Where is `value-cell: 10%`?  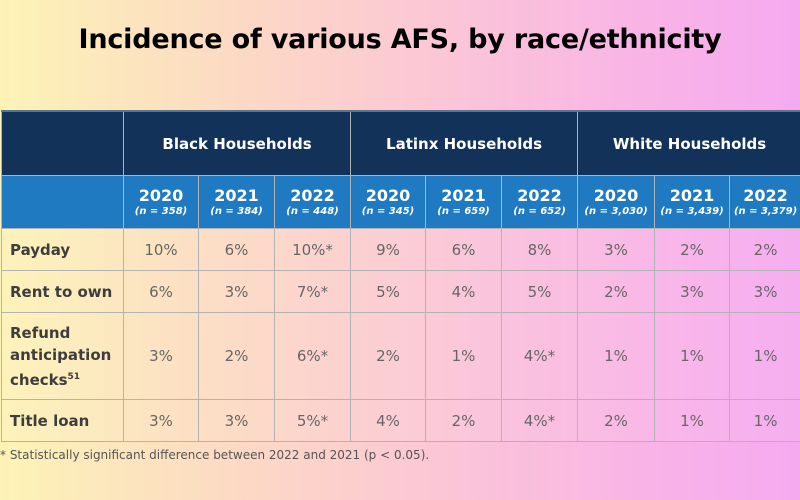 value-cell: 10% is located at coordinates (161, 249).